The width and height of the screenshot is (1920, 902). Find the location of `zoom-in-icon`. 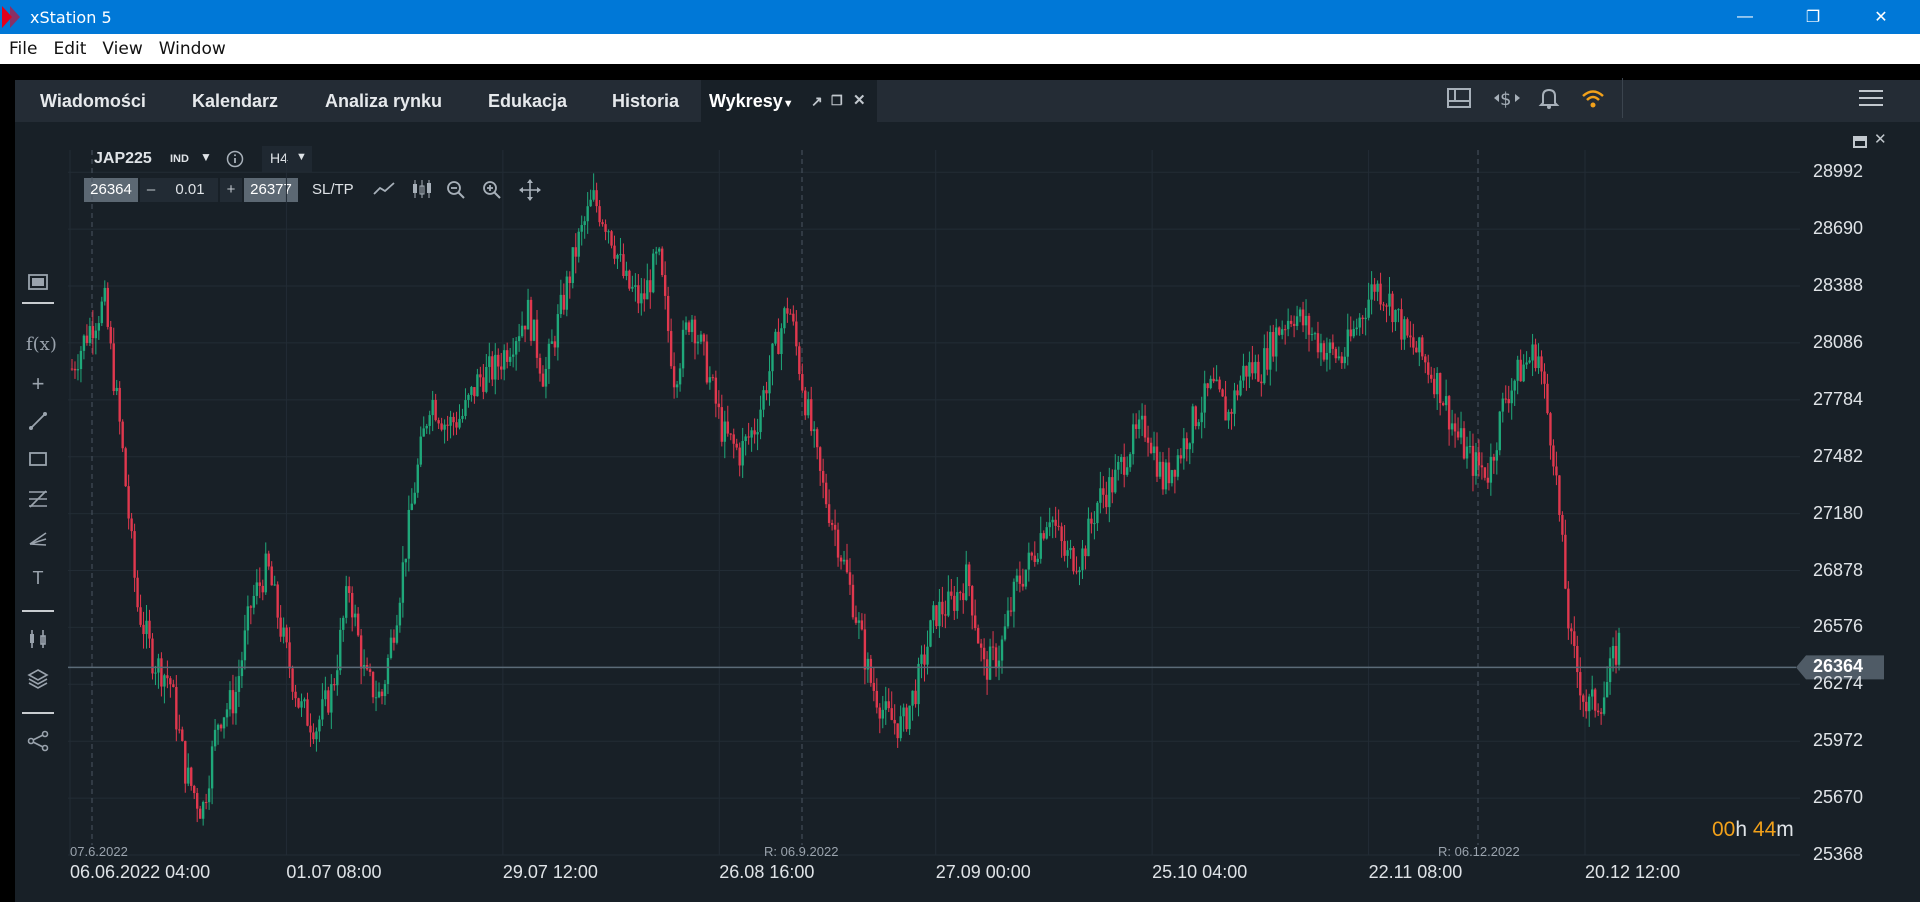

zoom-in-icon is located at coordinates (492, 192).